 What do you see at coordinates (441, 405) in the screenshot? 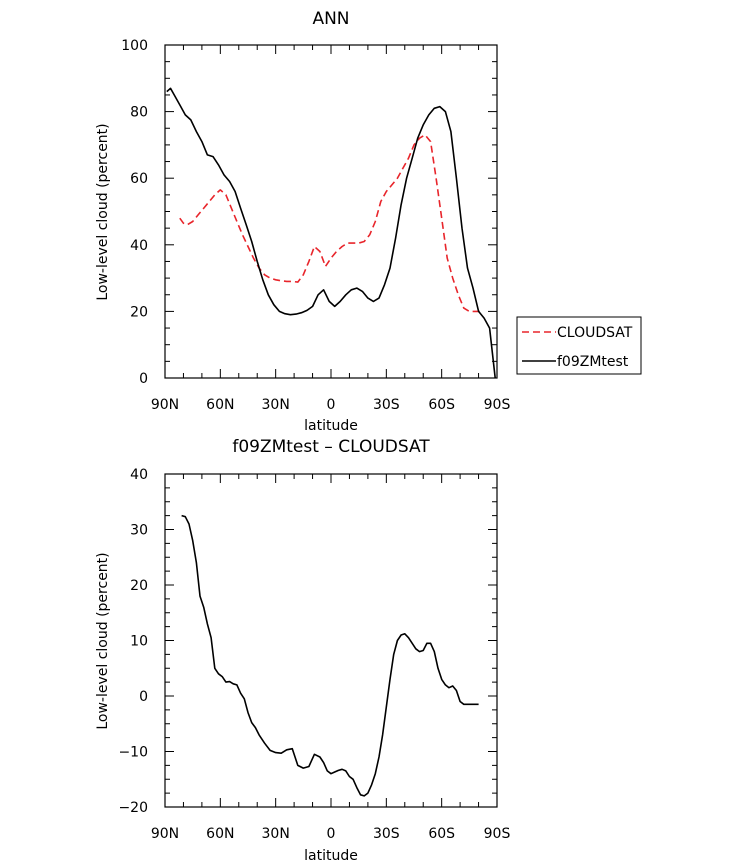
I see `panel-0-x-tick-label: 60S` at bounding box center [441, 405].